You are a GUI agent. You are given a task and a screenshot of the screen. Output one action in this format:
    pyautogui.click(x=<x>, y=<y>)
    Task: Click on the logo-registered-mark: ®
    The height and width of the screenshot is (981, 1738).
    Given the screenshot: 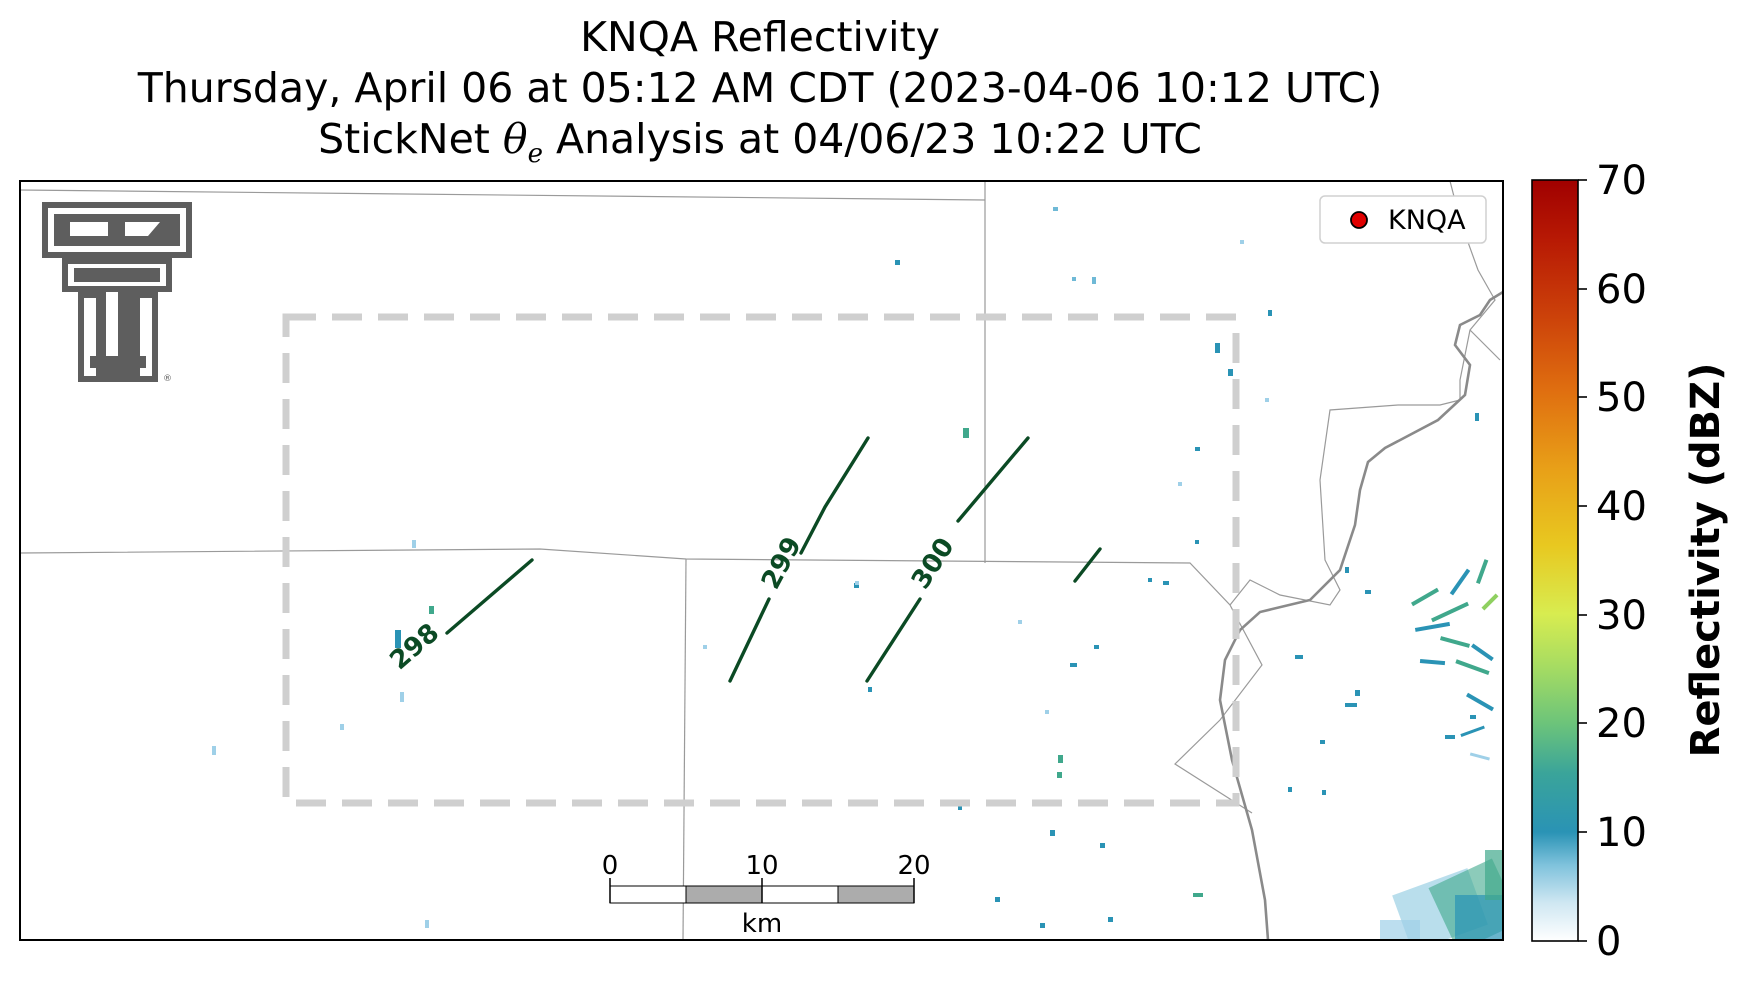 What is the action you would take?
    pyautogui.click(x=167, y=379)
    